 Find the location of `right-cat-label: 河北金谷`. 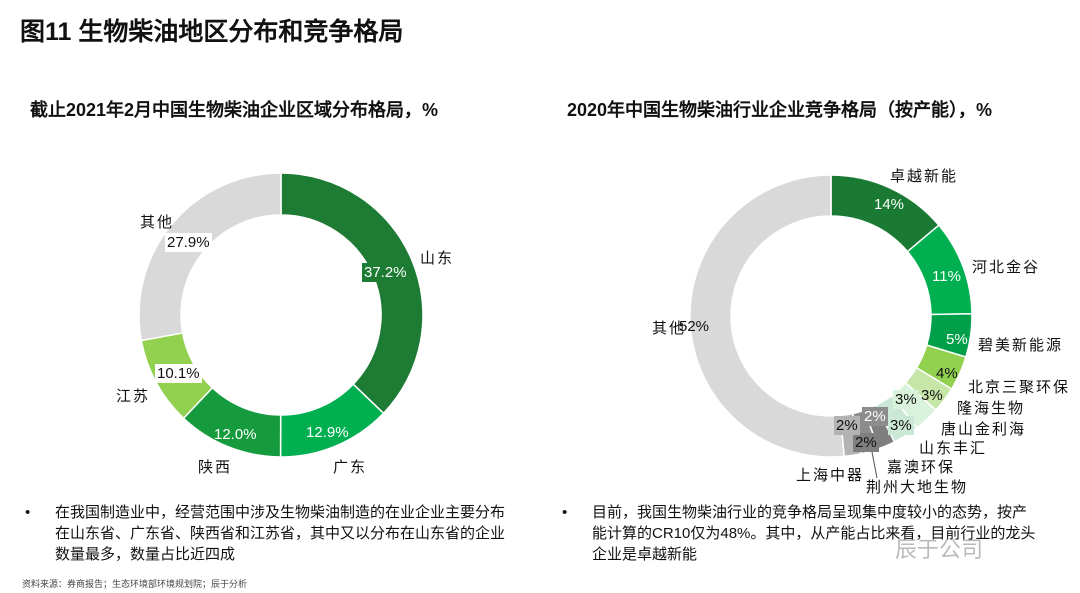

right-cat-label: 河北金谷 is located at coordinates (1006, 267).